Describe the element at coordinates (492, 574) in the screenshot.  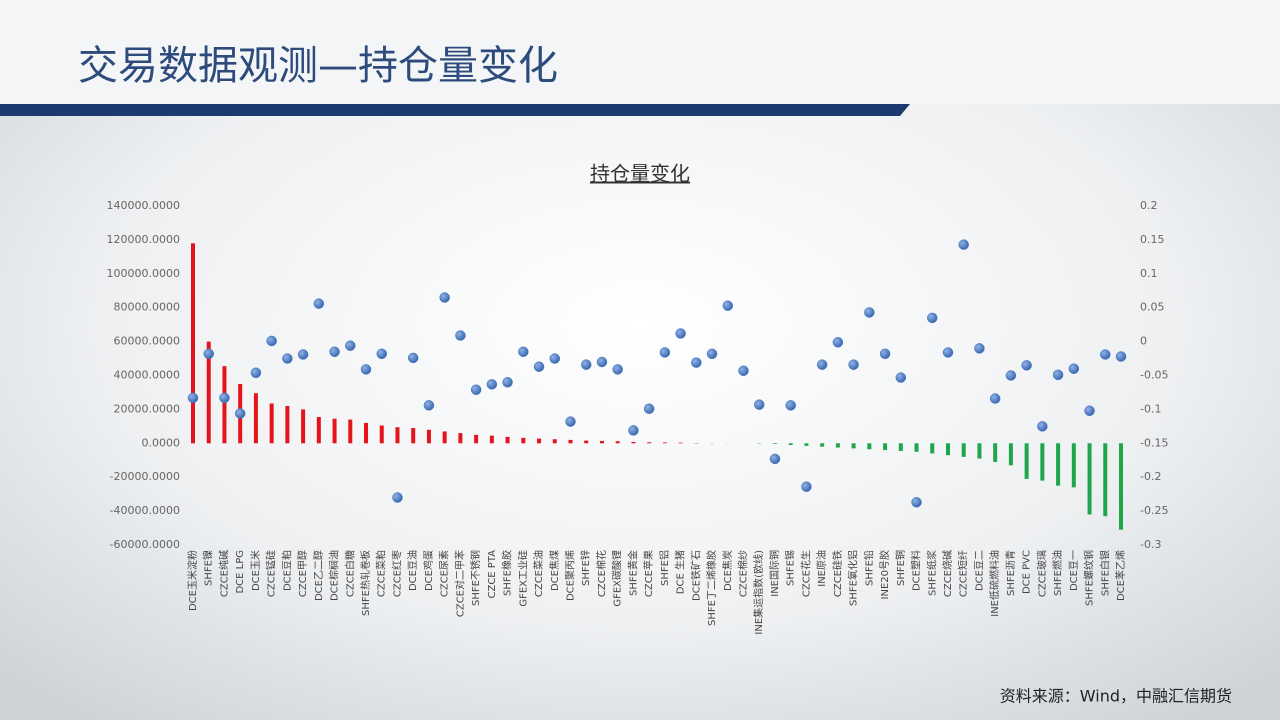
I see `x-tick-label: CZCE PTA` at that location.